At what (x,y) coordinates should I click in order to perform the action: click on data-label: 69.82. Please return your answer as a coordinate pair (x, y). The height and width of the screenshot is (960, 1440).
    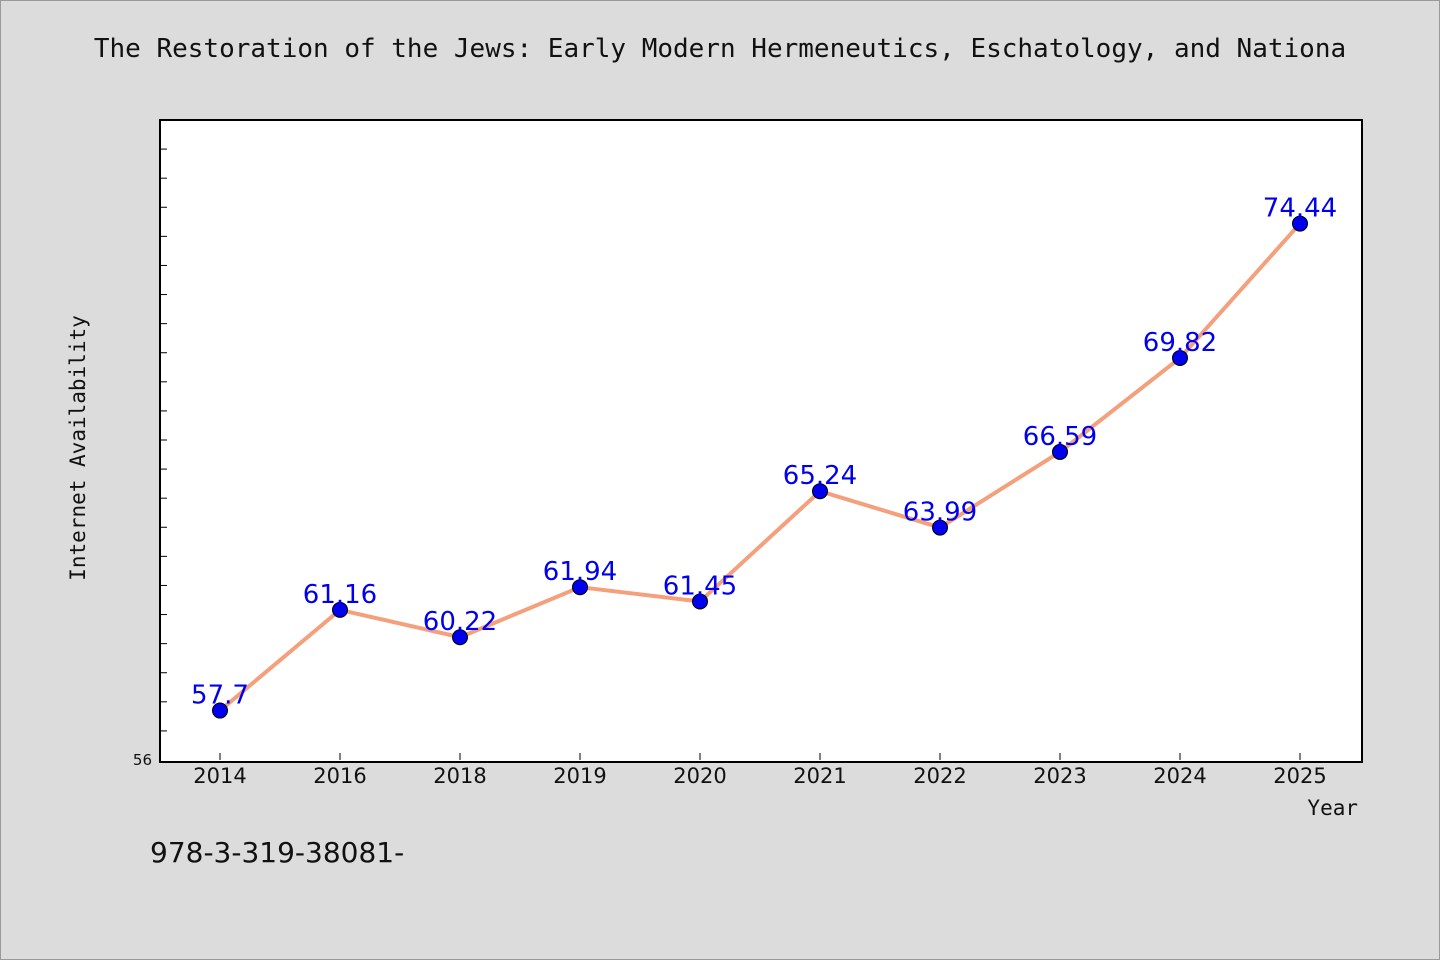
    Looking at the image, I should click on (1180, 343).